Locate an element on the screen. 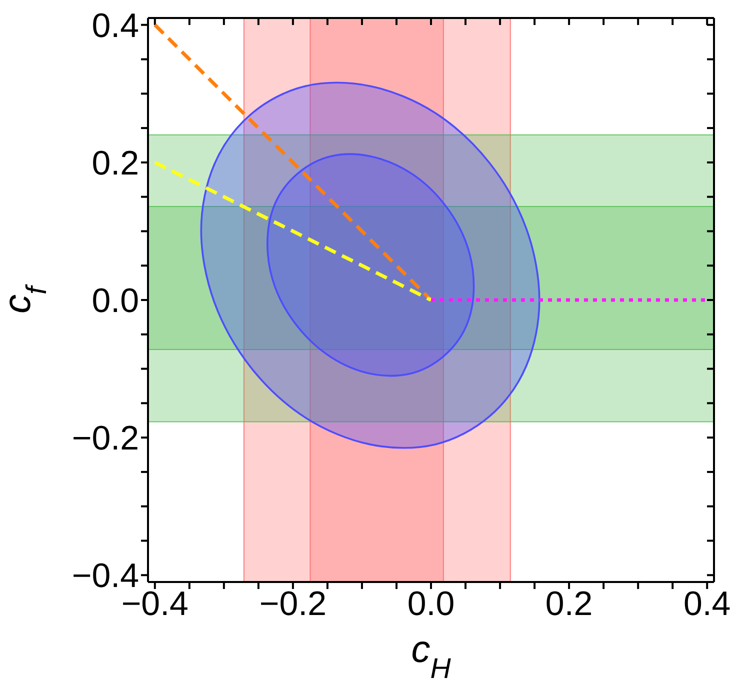  x-tick-label: 0.4 is located at coordinates (707, 604).